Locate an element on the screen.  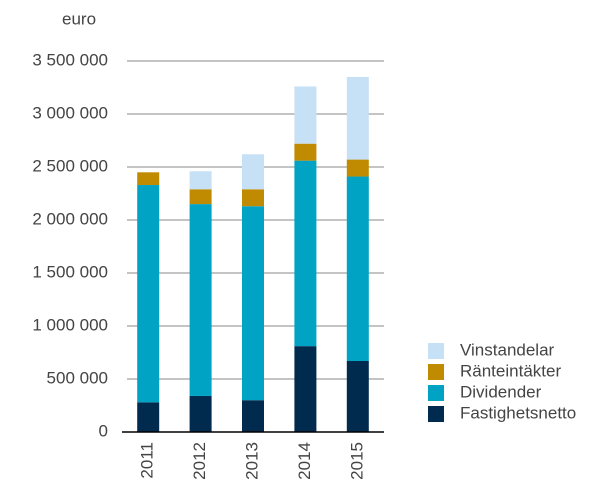
y-tick-label: 500 000 is located at coordinates (77, 377).